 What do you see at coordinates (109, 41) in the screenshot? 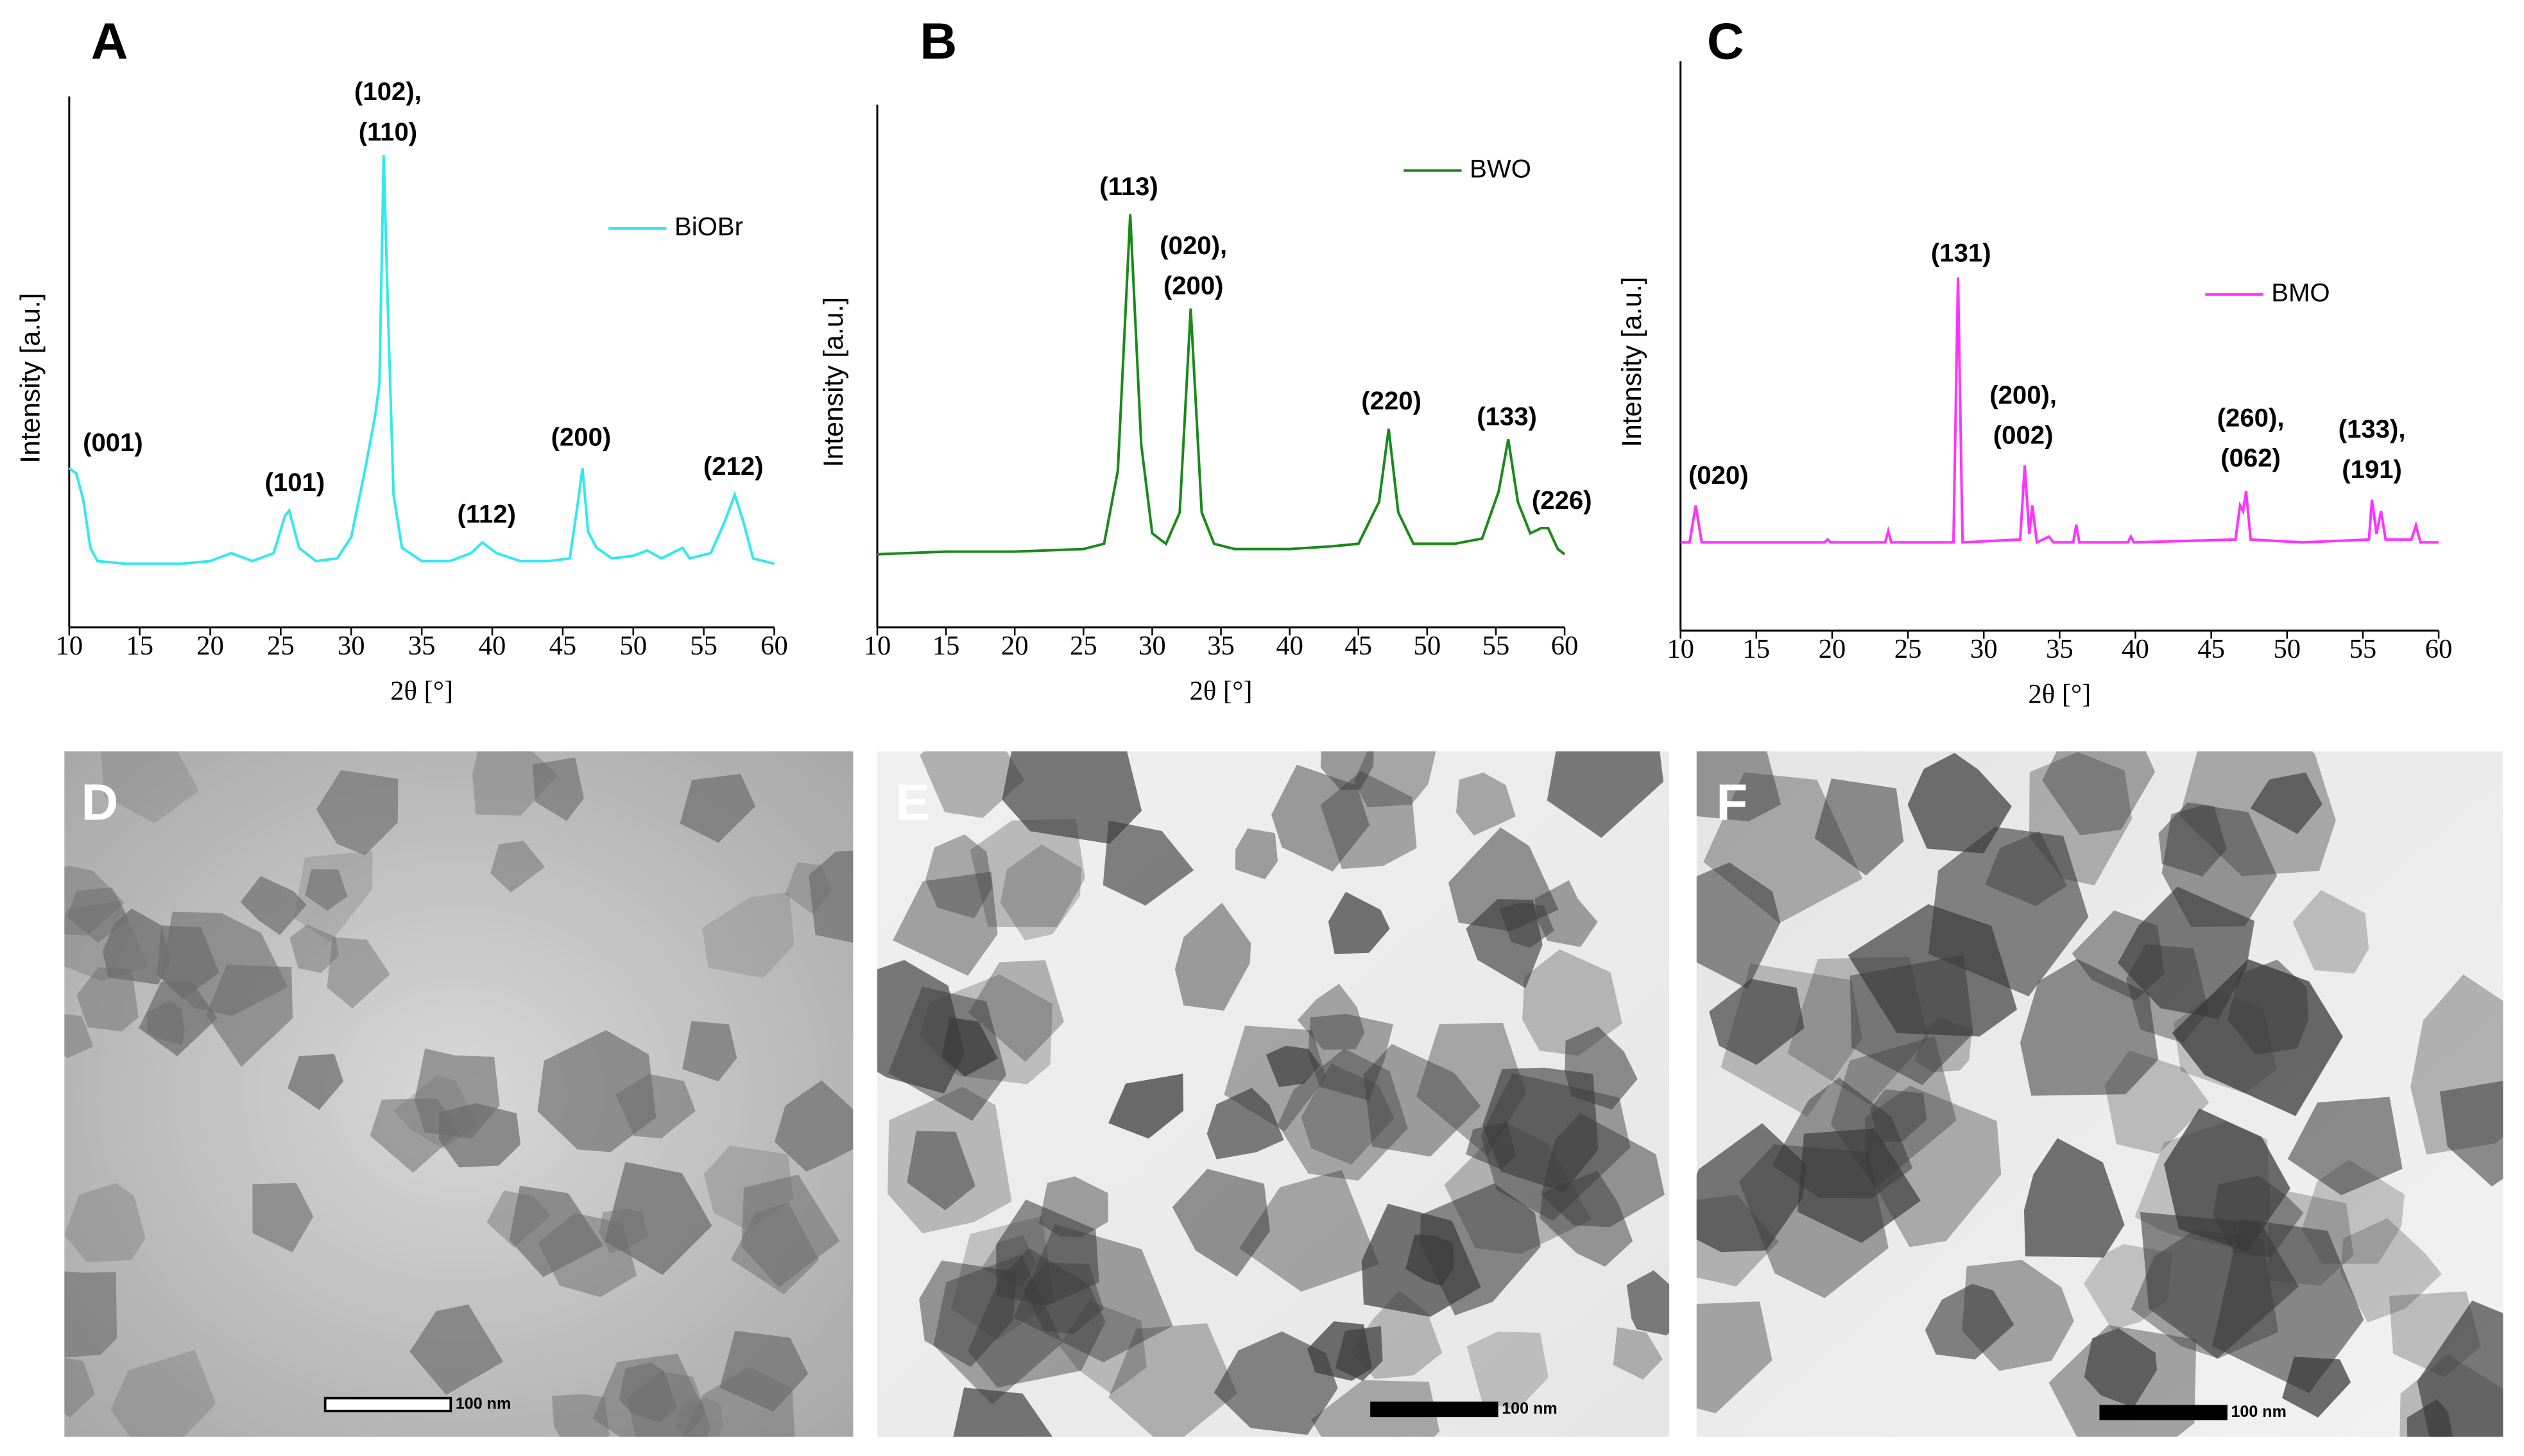
I see `panel-label: A` at bounding box center [109, 41].